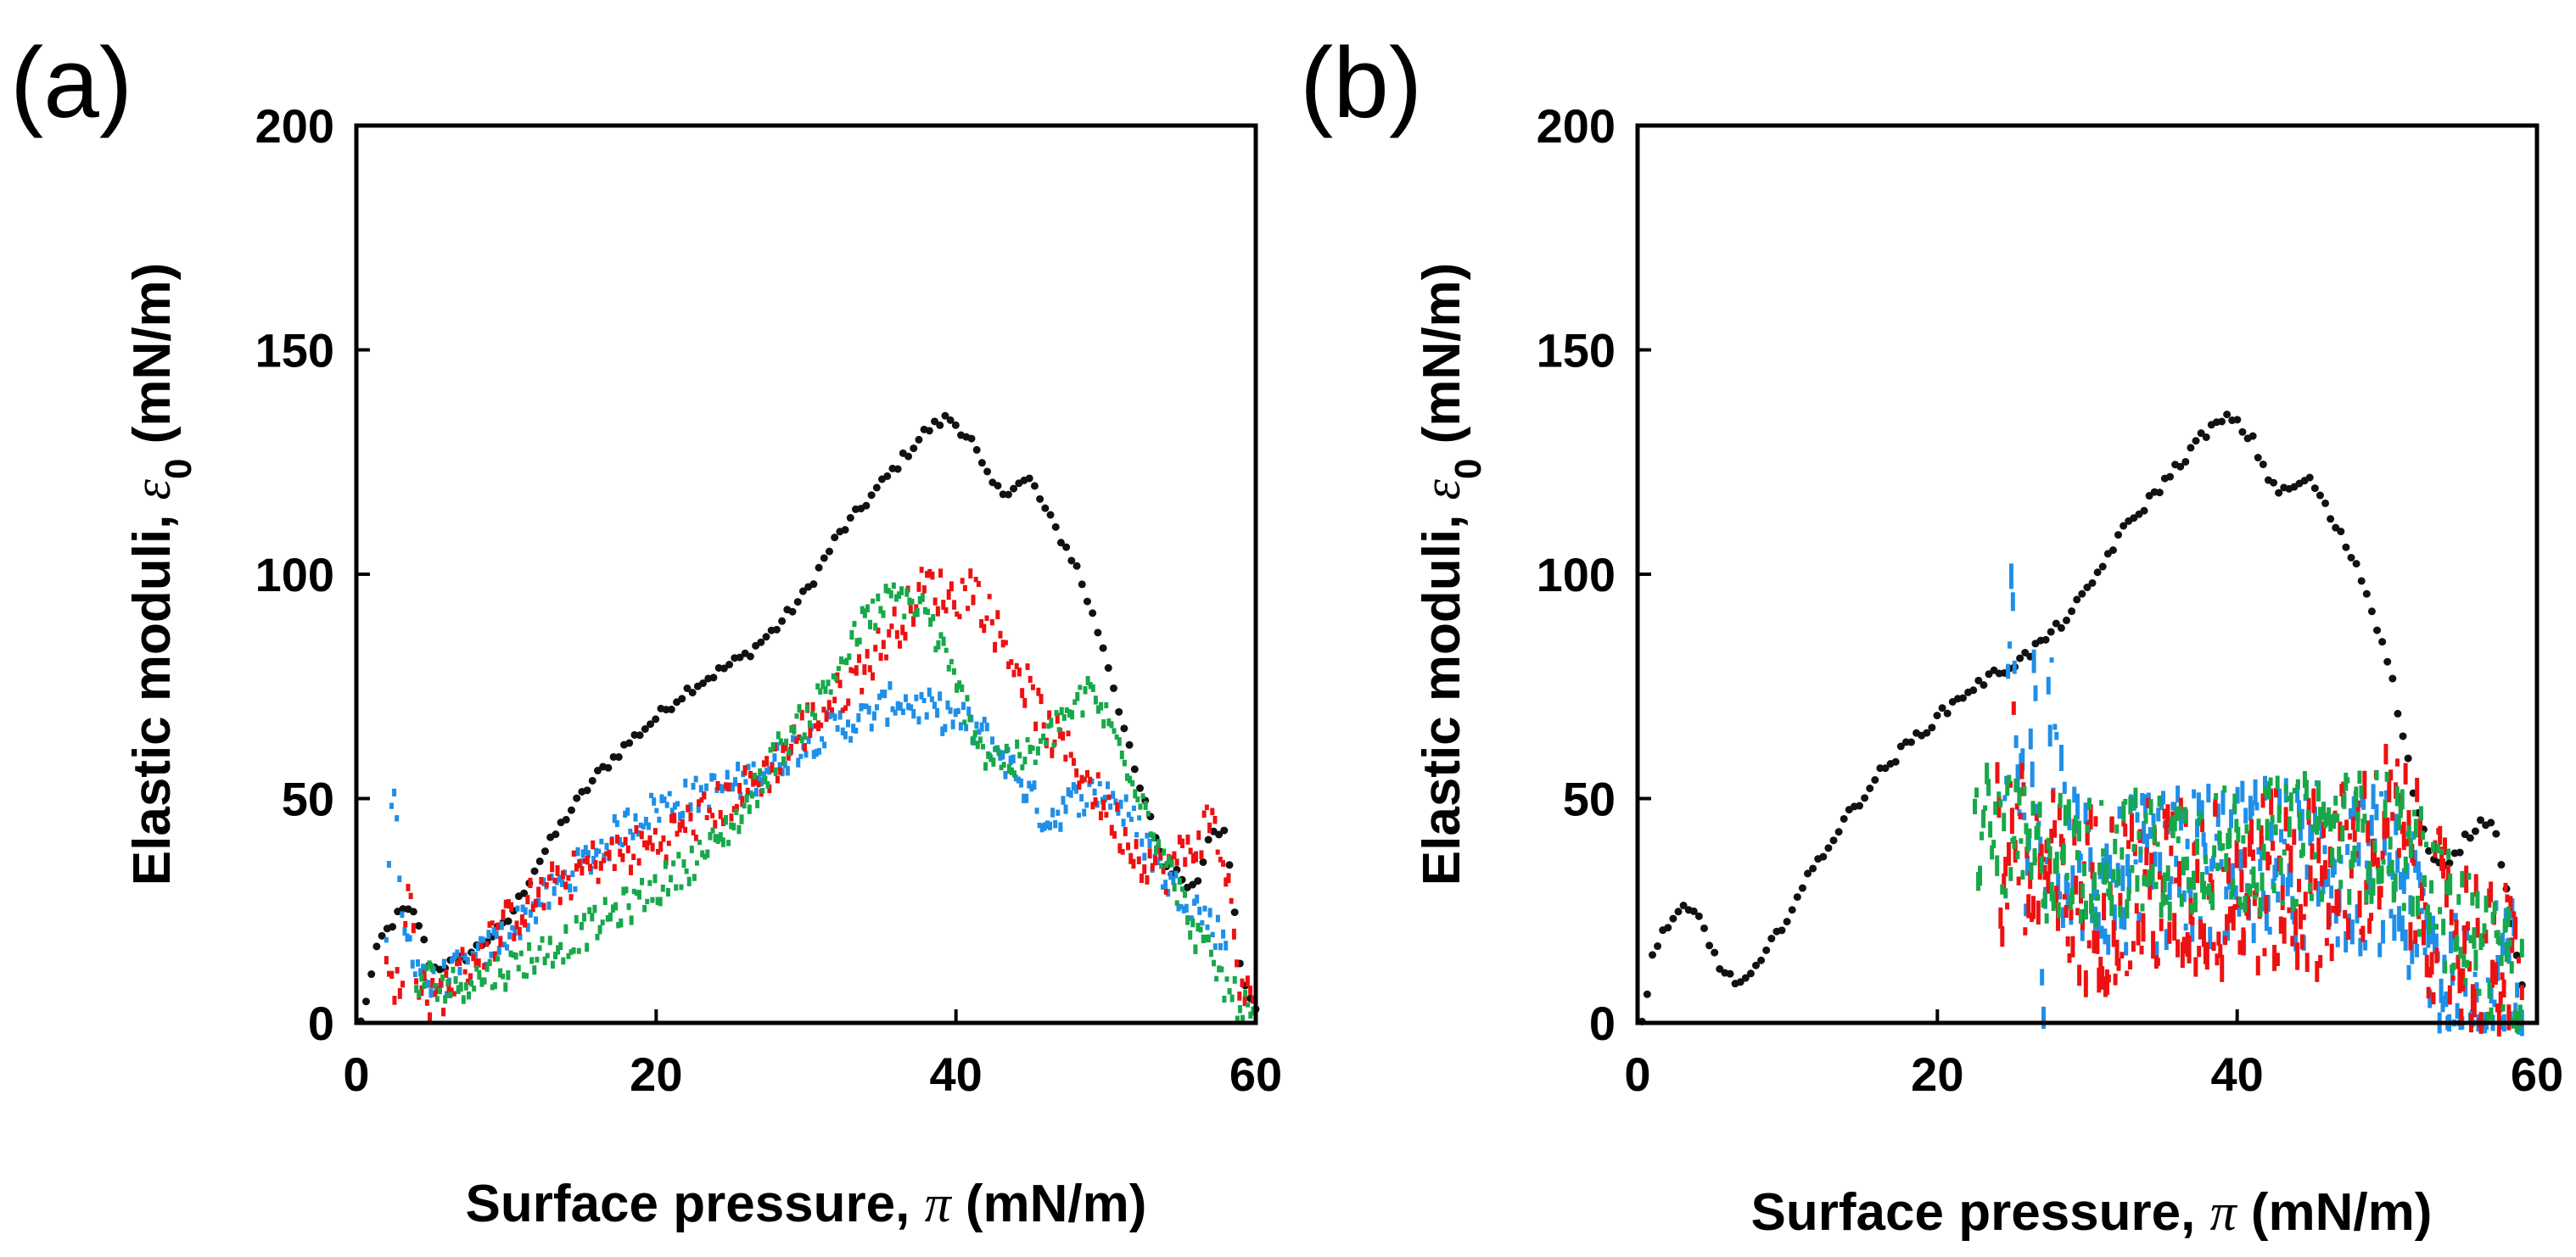 The width and height of the screenshot is (2576, 1257). Describe the element at coordinates (1589, 799) in the screenshot. I see `y-tick-label-b: 50` at that location.